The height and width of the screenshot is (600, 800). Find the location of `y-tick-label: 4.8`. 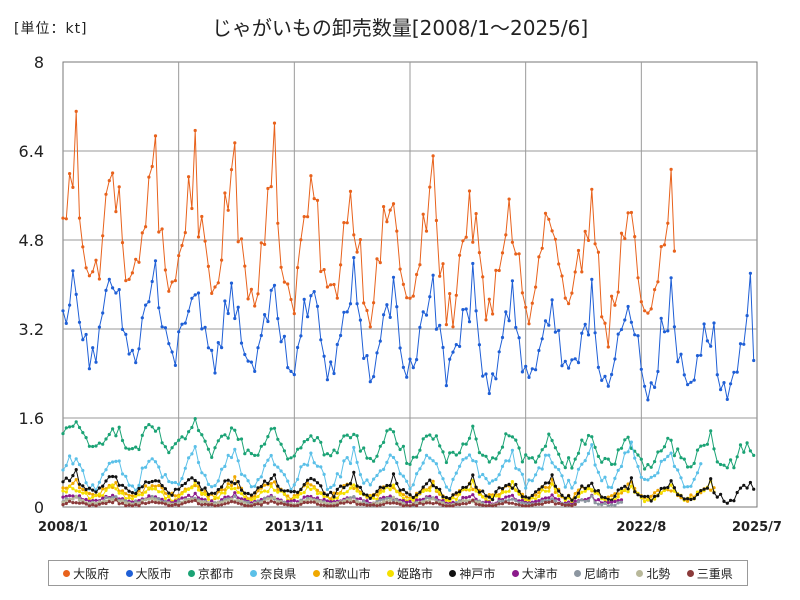

y-tick-label: 4.8 is located at coordinates (31, 240).